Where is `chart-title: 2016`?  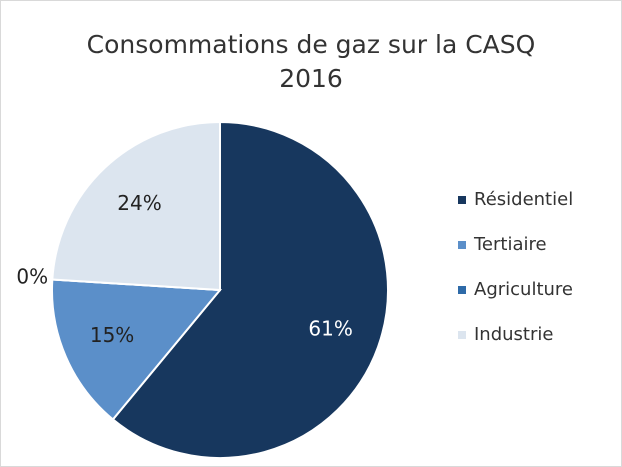
chart-title: 2016 is located at coordinates (311, 78).